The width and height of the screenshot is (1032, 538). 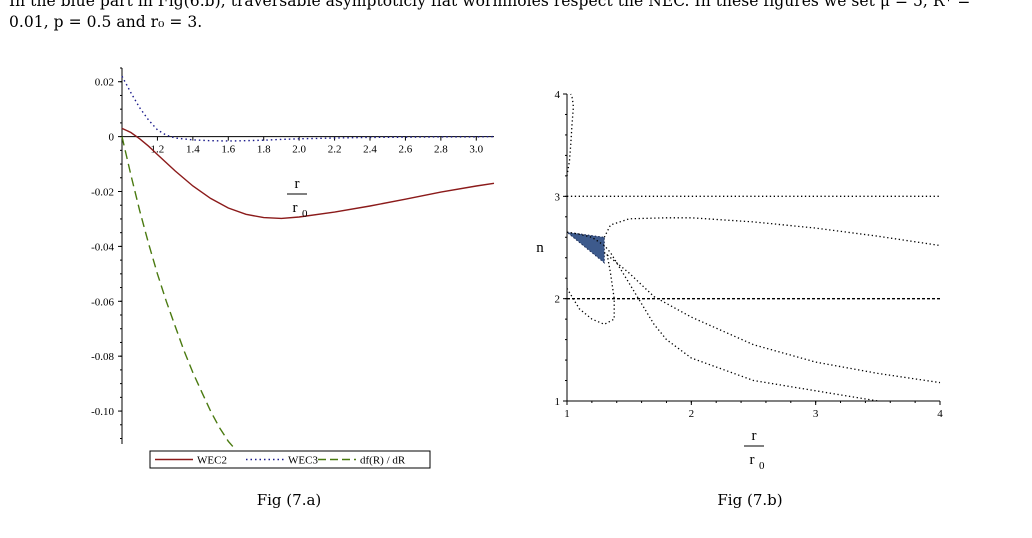 What do you see at coordinates (441, 150) in the screenshot?
I see `x-tick-label: 2.8` at bounding box center [441, 150].